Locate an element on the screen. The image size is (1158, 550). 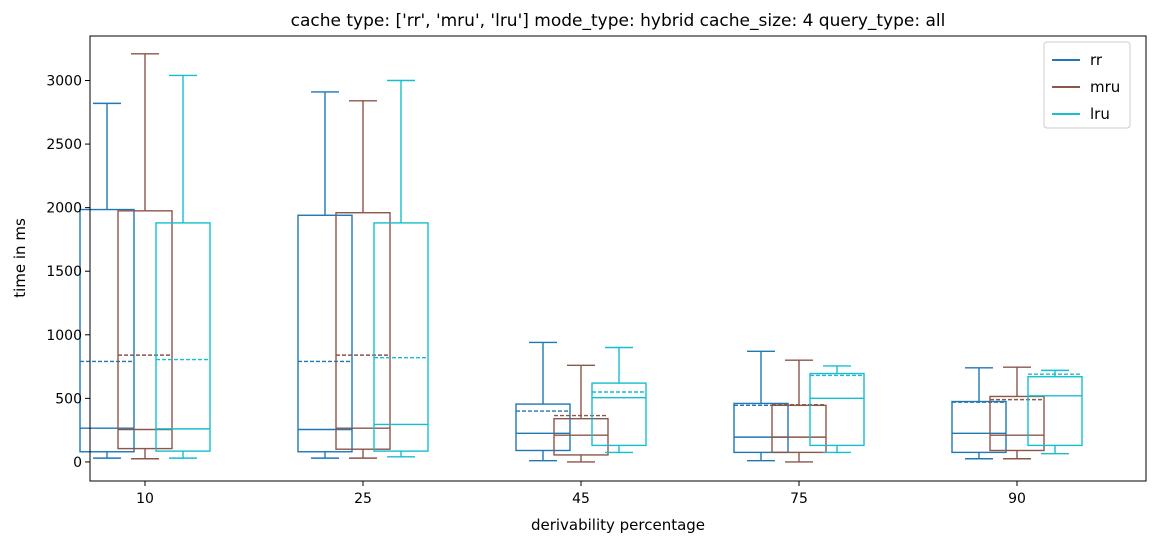
x-tick-label: 45 is located at coordinates (581, 499).